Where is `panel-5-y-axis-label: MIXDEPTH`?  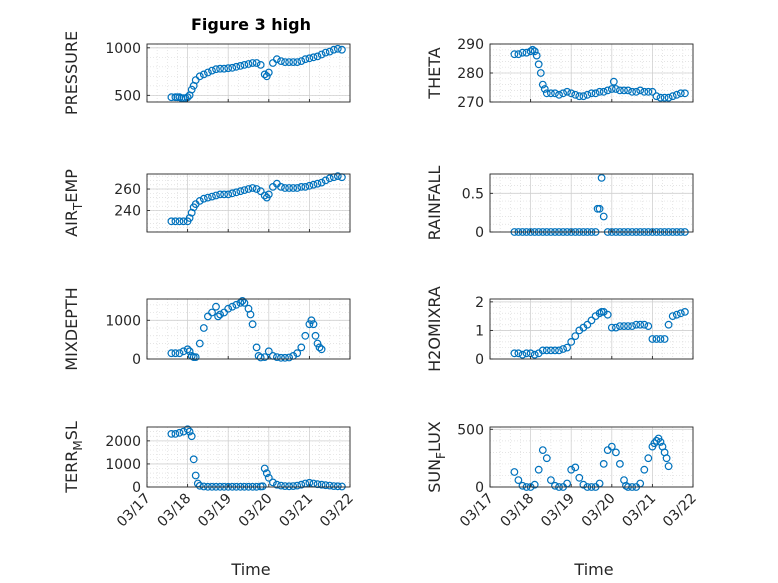
panel-5-y-axis-label: MIXDEPTH is located at coordinates (71, 328).